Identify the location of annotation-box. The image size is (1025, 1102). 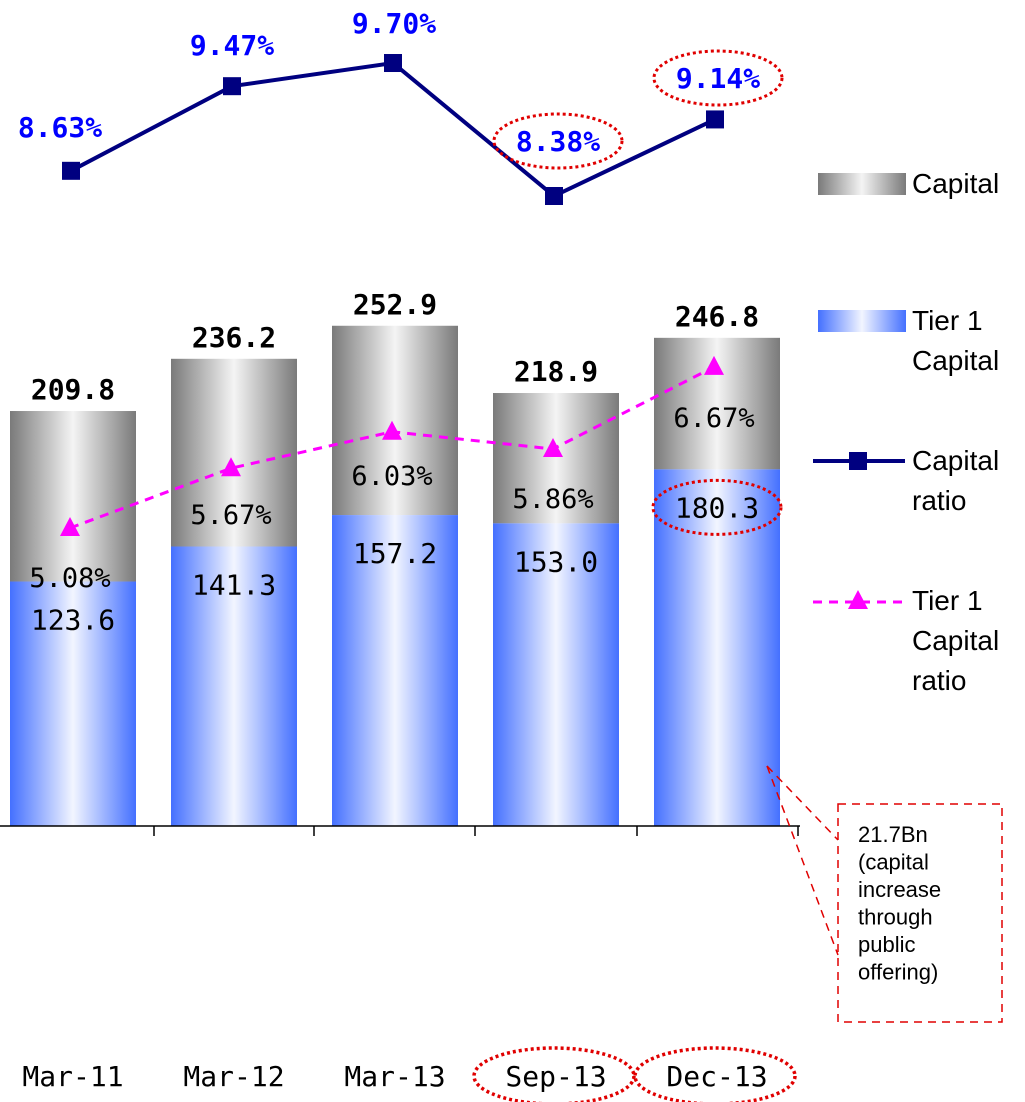
(920, 913).